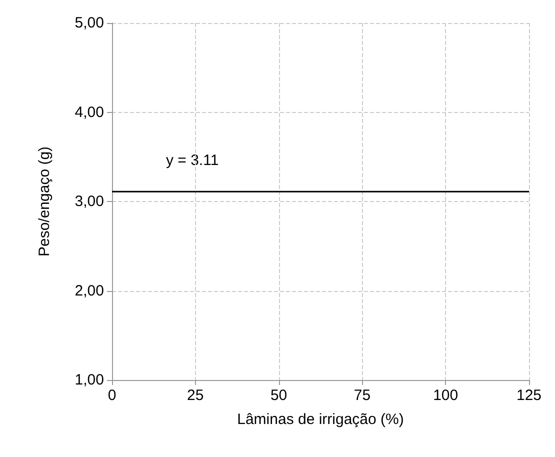 The width and height of the screenshot is (555, 457). I want to click on x-tick-label: 100, so click(445, 395).